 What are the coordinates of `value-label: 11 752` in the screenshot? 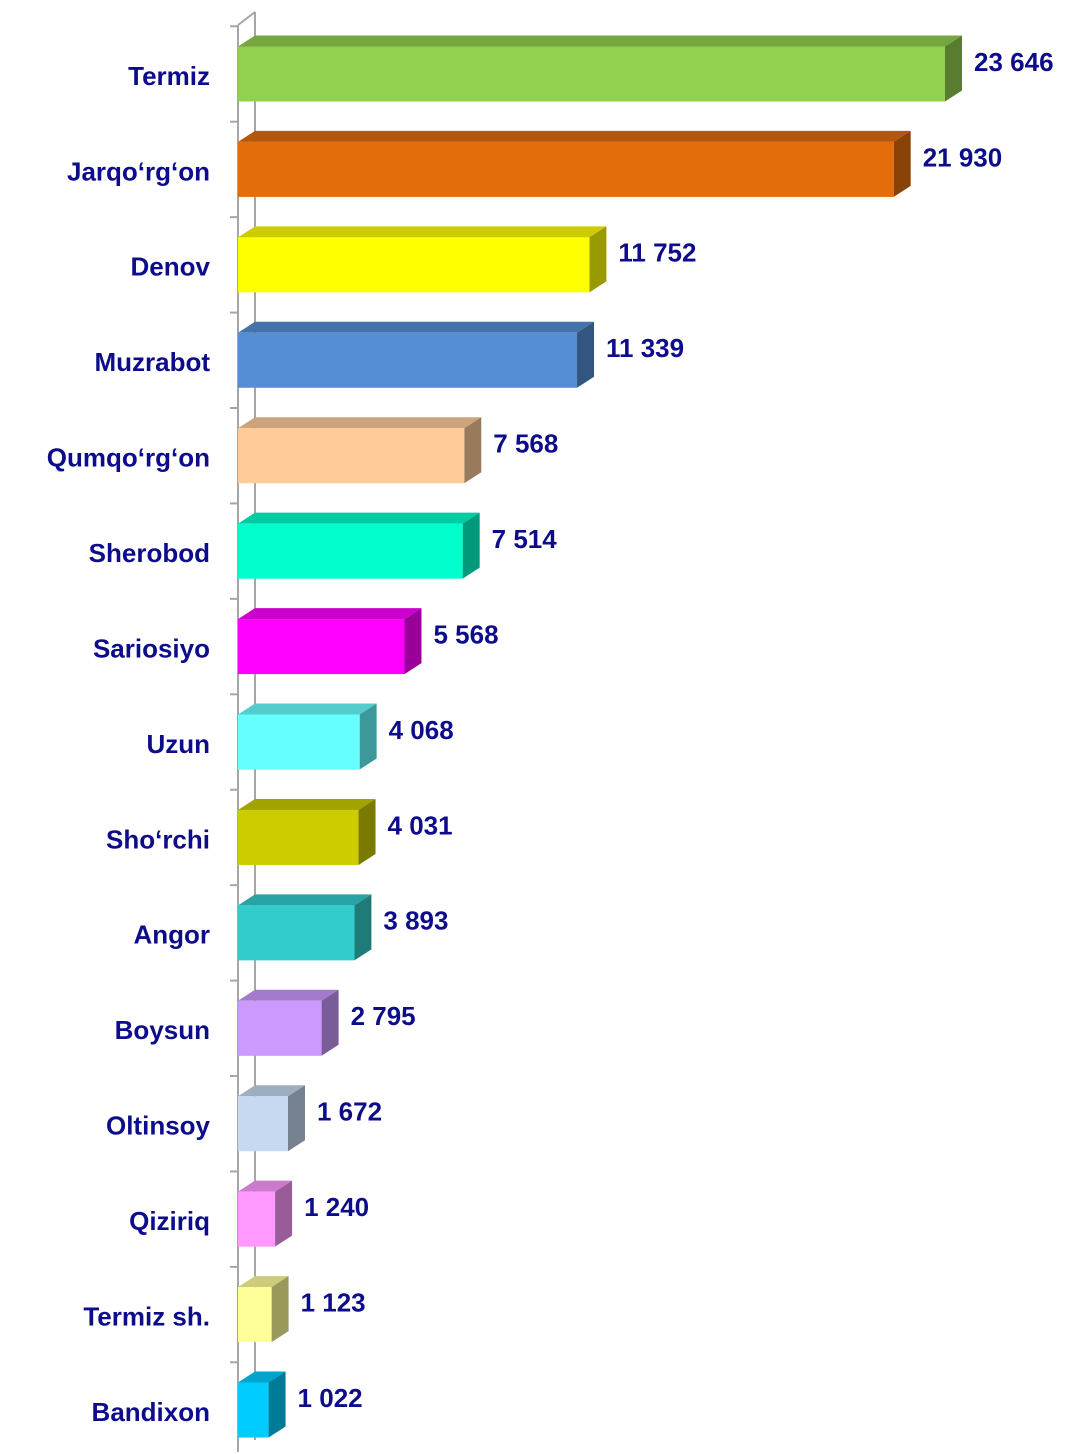 It's located at (657, 253).